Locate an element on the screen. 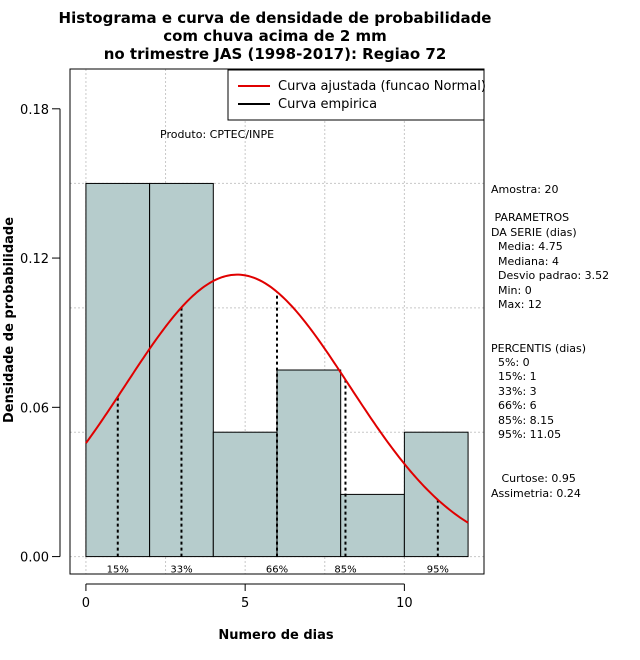  y-tick-label-1: 0.06 is located at coordinates (34, 408).